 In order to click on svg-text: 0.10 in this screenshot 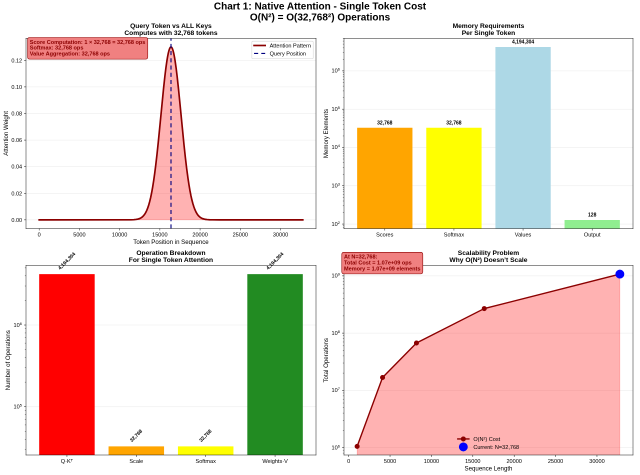, I will do `click(16, 88)`.